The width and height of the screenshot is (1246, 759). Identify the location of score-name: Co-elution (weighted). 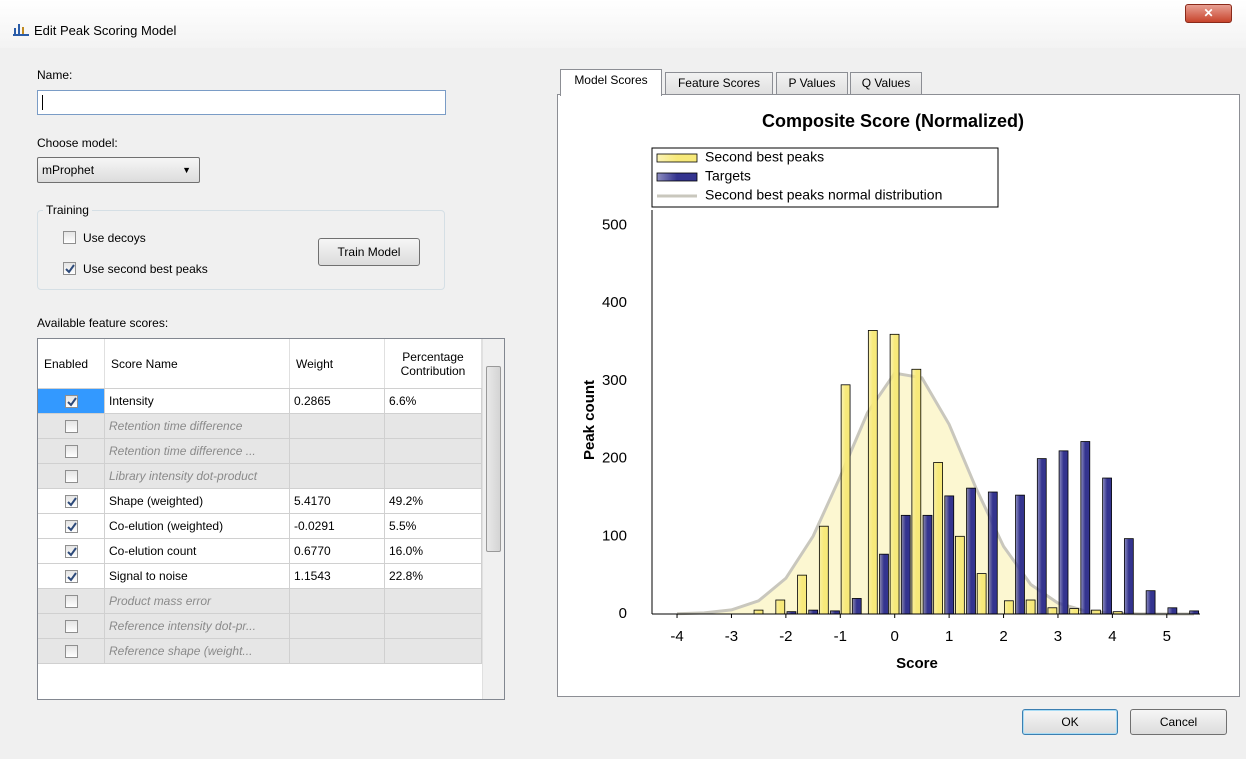
(197, 526).